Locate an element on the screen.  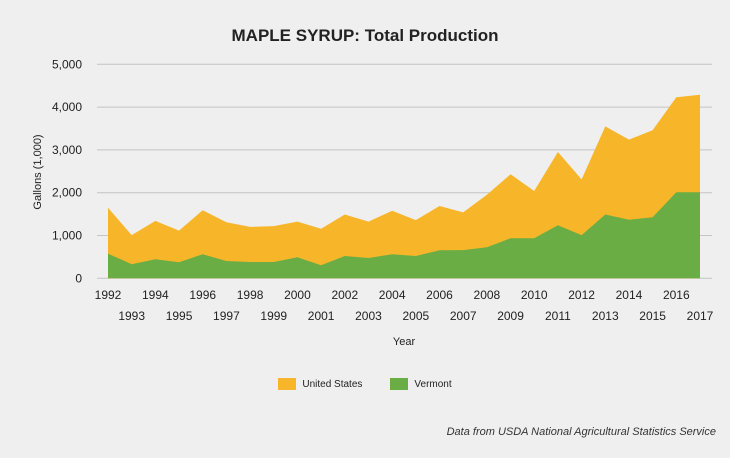
x-tick-label: 2012 is located at coordinates (581, 295).